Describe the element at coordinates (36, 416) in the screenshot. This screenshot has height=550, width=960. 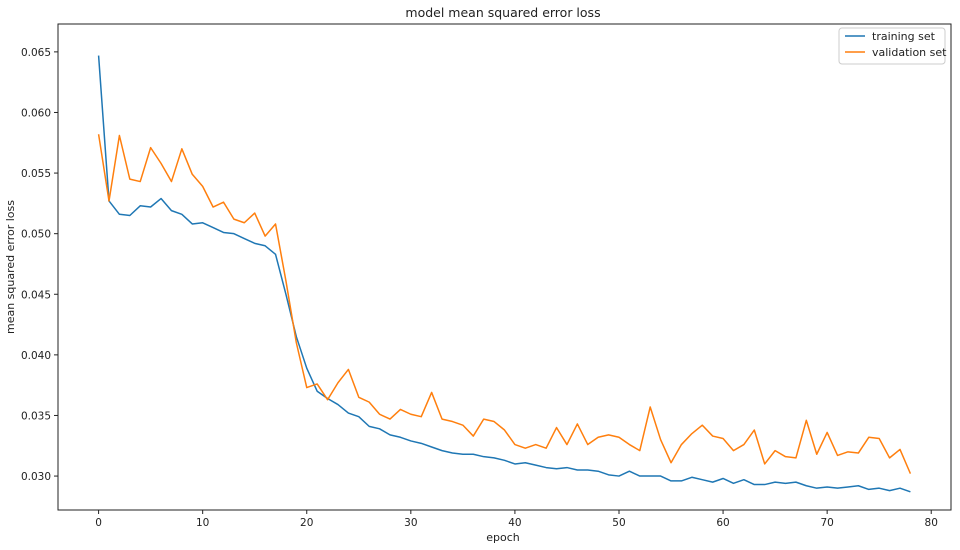
I see `y-tick-label: 0.035` at that location.